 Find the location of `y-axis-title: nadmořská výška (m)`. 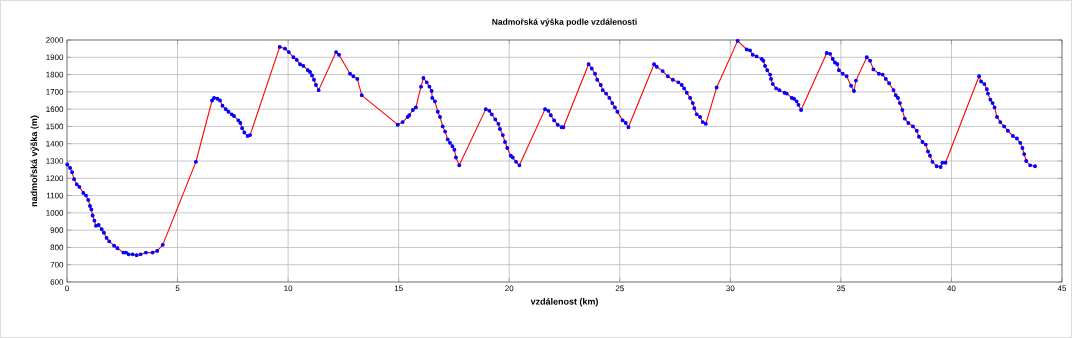

y-axis-title: nadmořská výška (m) is located at coordinates (34, 161).